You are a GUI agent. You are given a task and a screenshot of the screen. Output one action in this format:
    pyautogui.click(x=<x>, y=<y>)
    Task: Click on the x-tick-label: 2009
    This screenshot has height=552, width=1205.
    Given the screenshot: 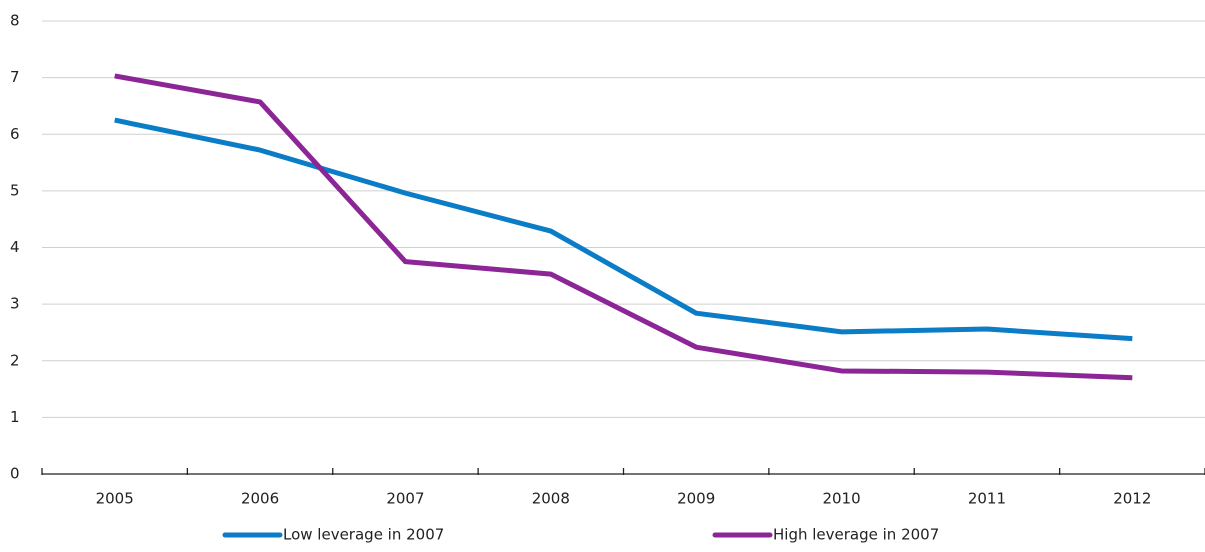 What is the action you would take?
    pyautogui.click(x=696, y=499)
    